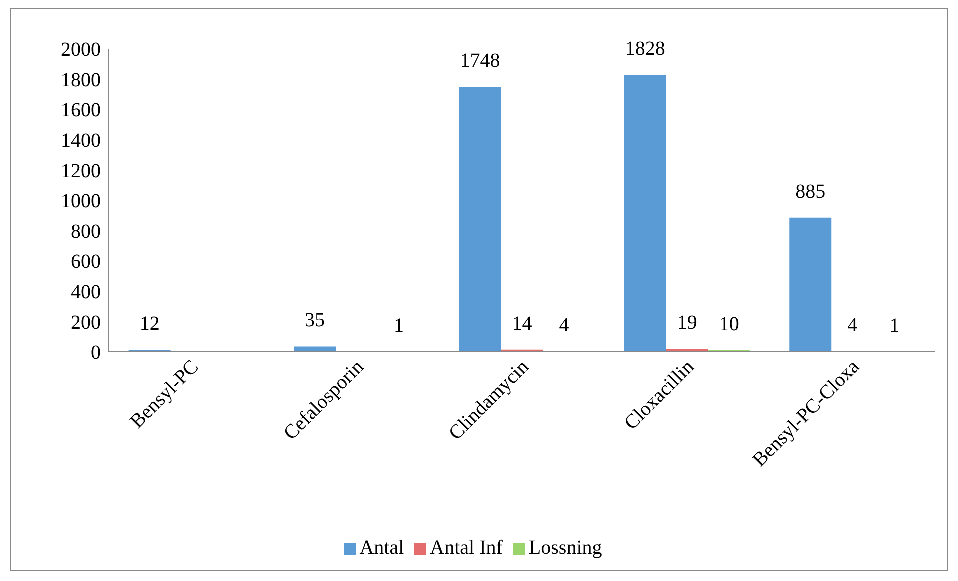  I want to click on data-label: 35, so click(315, 321).